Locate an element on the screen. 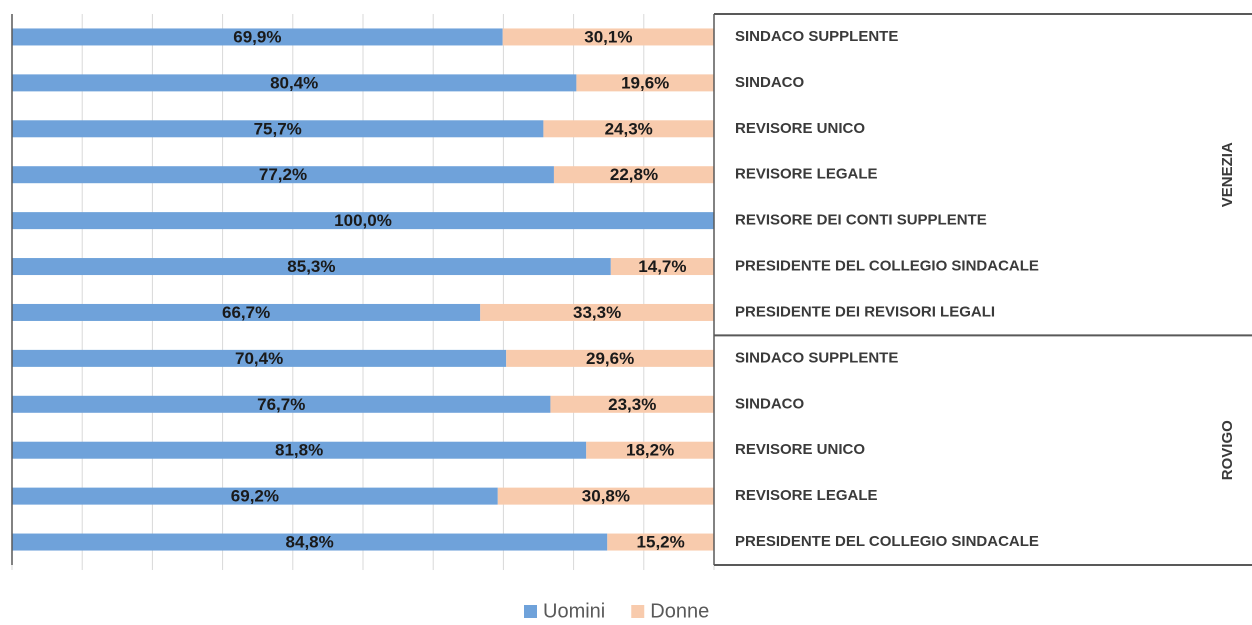 This screenshot has height=625, width=1252. category-label: PRESIDENTE DEI REVISORI LEGALI is located at coordinates (865, 311).